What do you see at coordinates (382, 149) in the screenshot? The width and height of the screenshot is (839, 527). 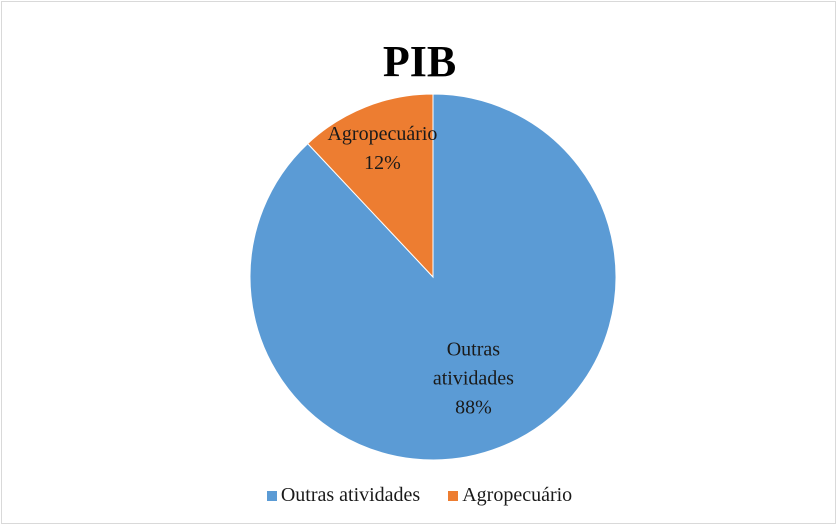 I see `data-label: Agropecuário 12%` at bounding box center [382, 149].